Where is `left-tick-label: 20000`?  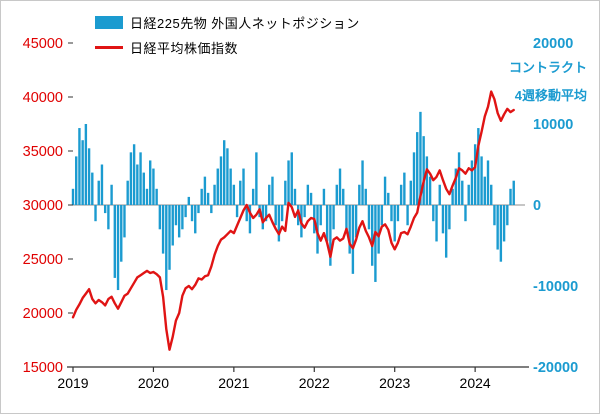
left-tick-label: 20000 is located at coordinates (43, 314).